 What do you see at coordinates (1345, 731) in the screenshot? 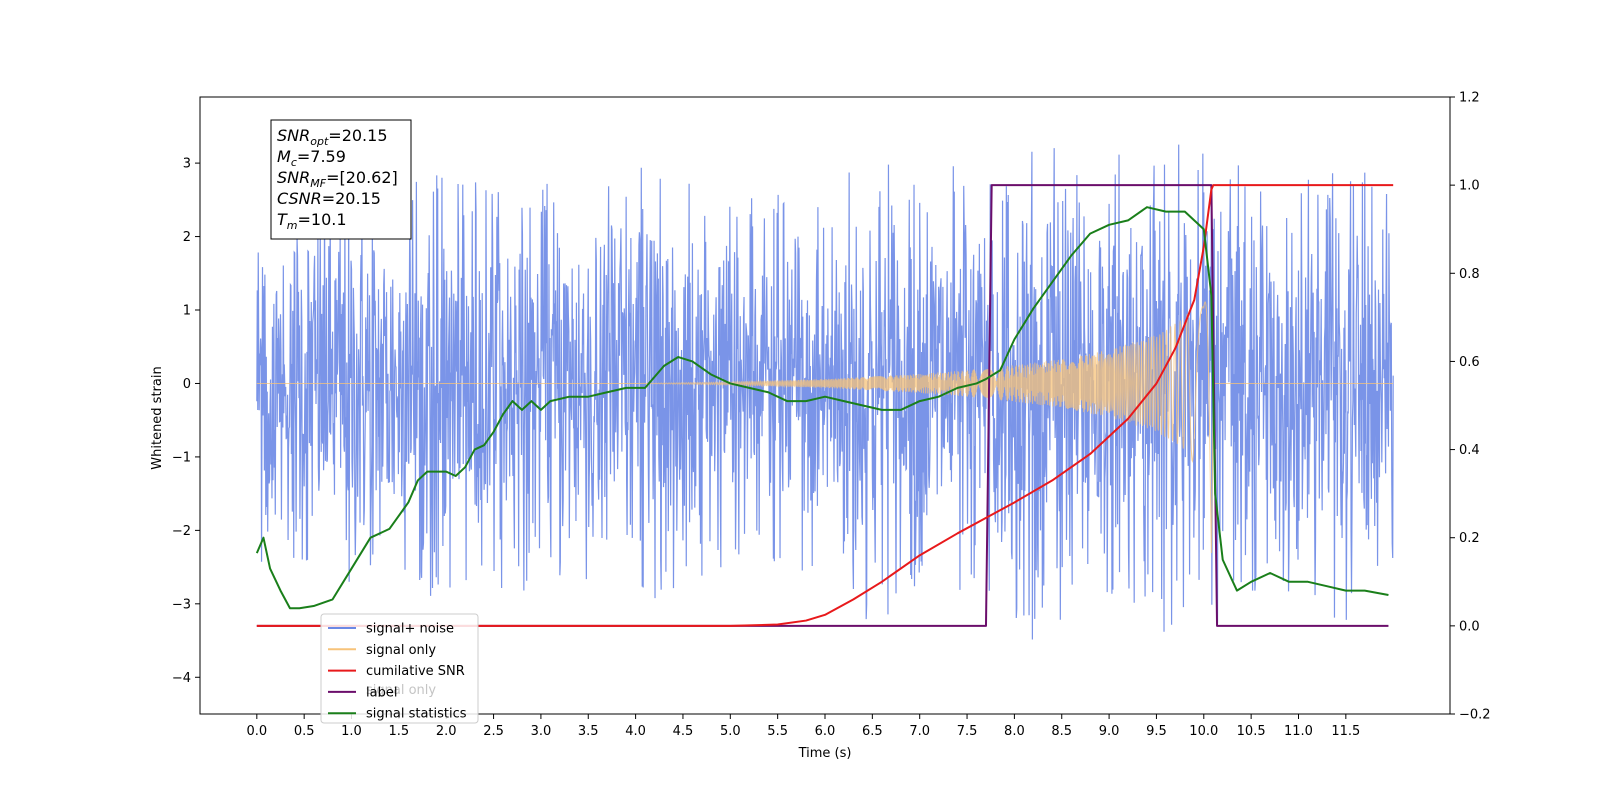
I see `x-tick-label: 11.5` at bounding box center [1345, 731].